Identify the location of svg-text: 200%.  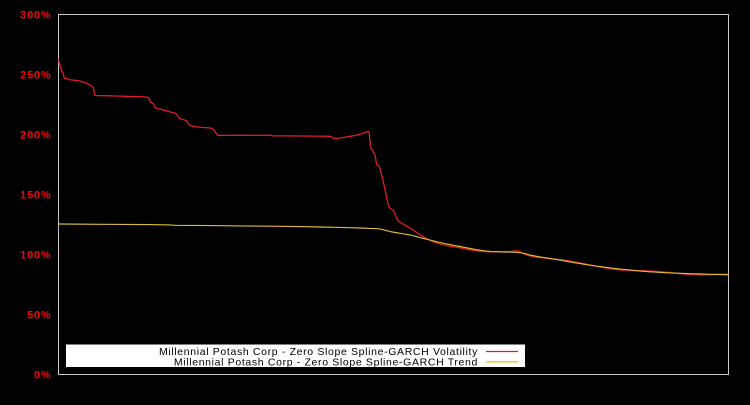
(35, 136).